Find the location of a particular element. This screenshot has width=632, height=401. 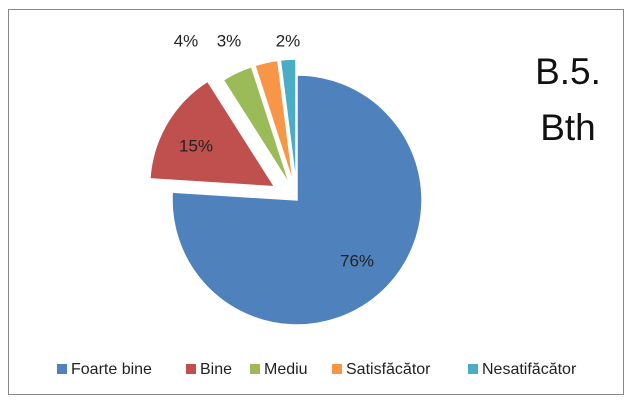

data-label: 4% is located at coordinates (186, 40).